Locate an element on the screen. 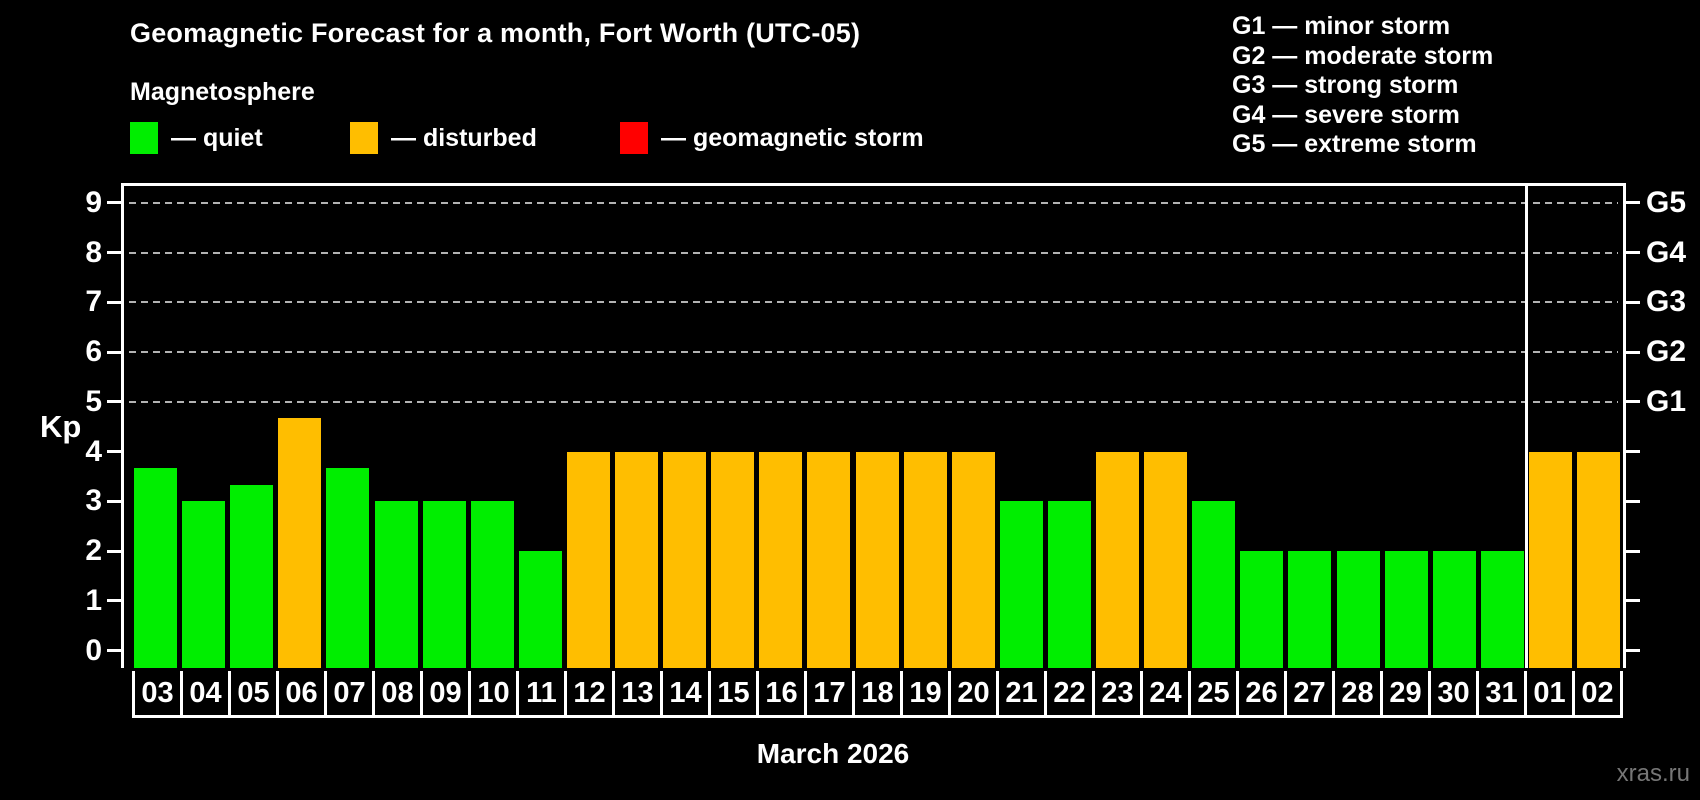 This screenshot has height=800, width=1700. x-date-label-26: 26 is located at coordinates (1260, 693).